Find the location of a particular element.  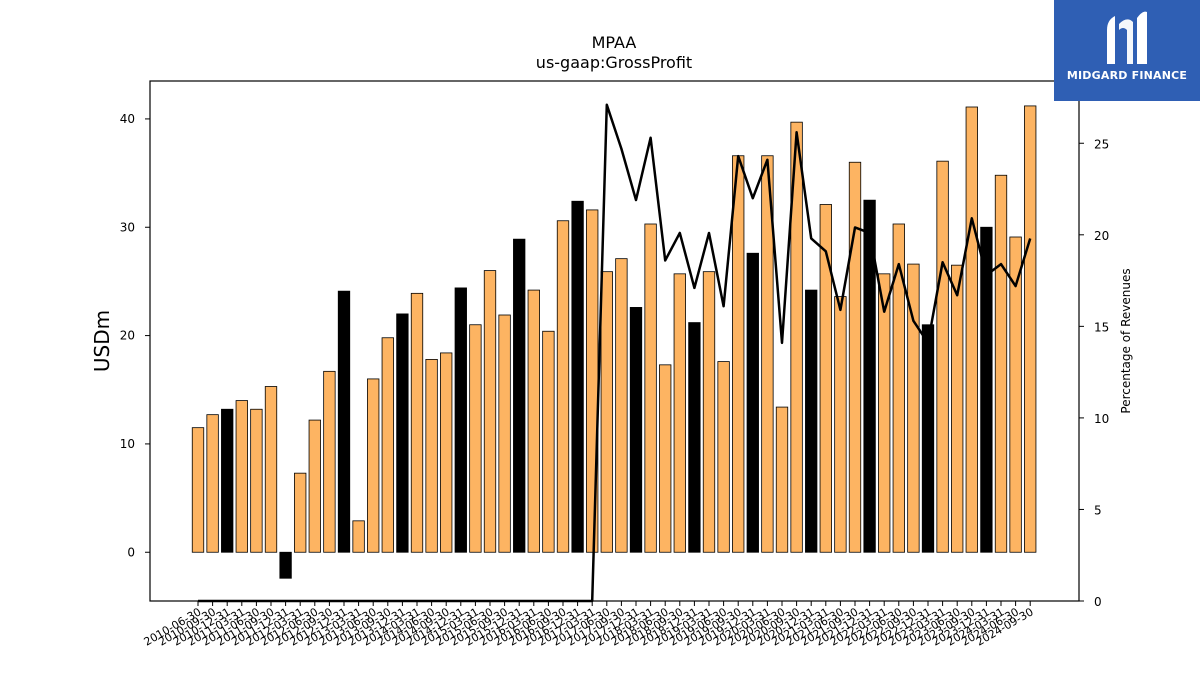

brand-logo: MIDGARD FINANCE is located at coordinates (1127, 50).